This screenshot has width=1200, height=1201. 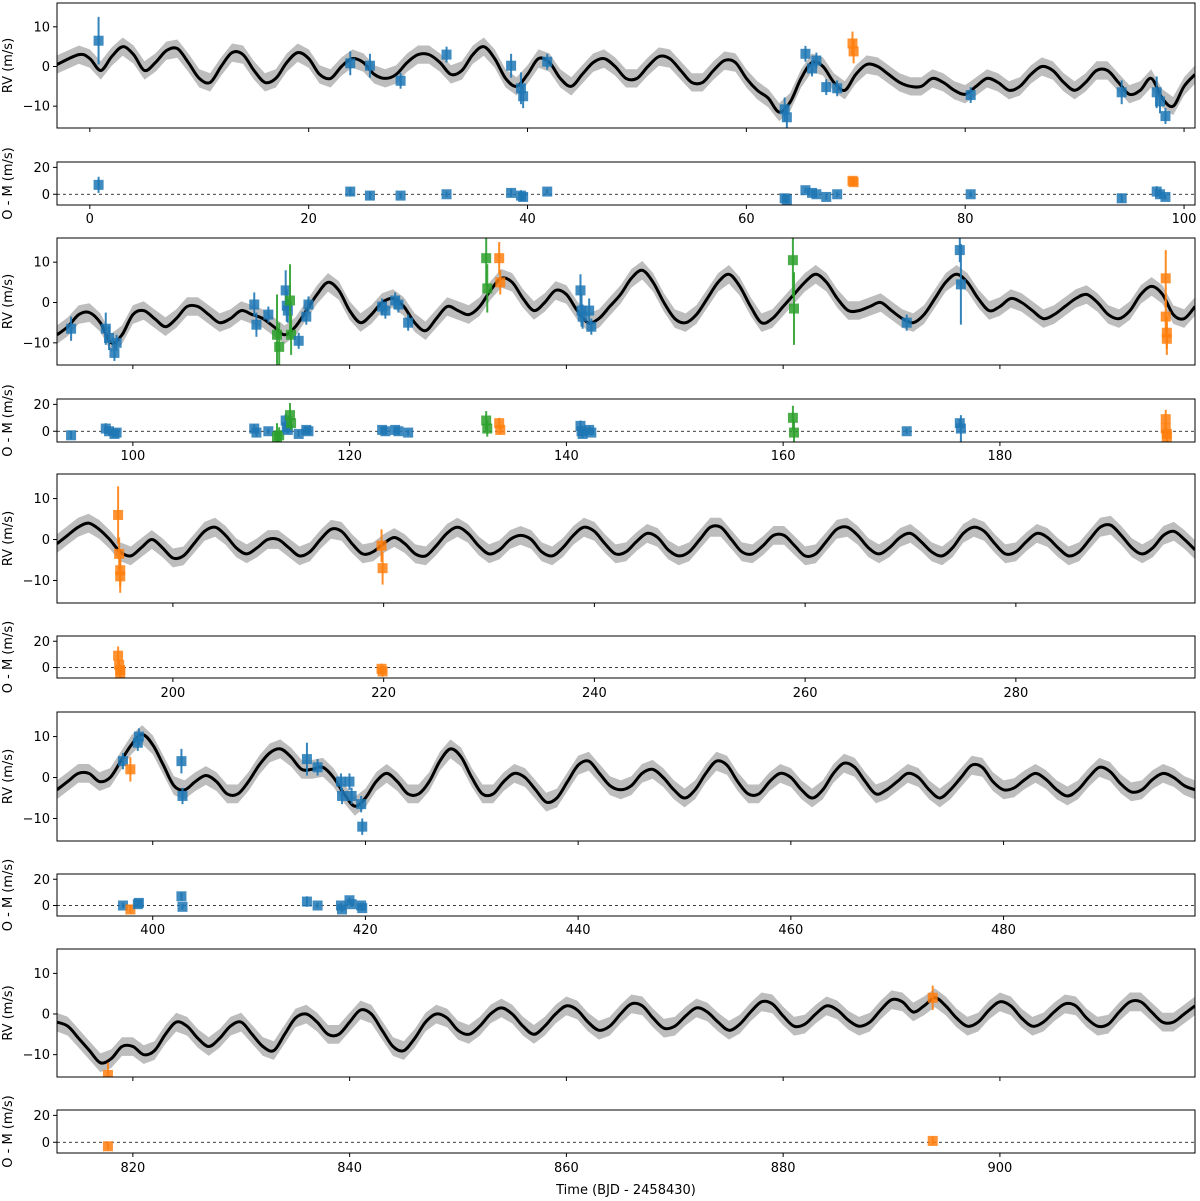 What do you see at coordinates (527, 219) in the screenshot?
I see `xtick-label: 40` at bounding box center [527, 219].